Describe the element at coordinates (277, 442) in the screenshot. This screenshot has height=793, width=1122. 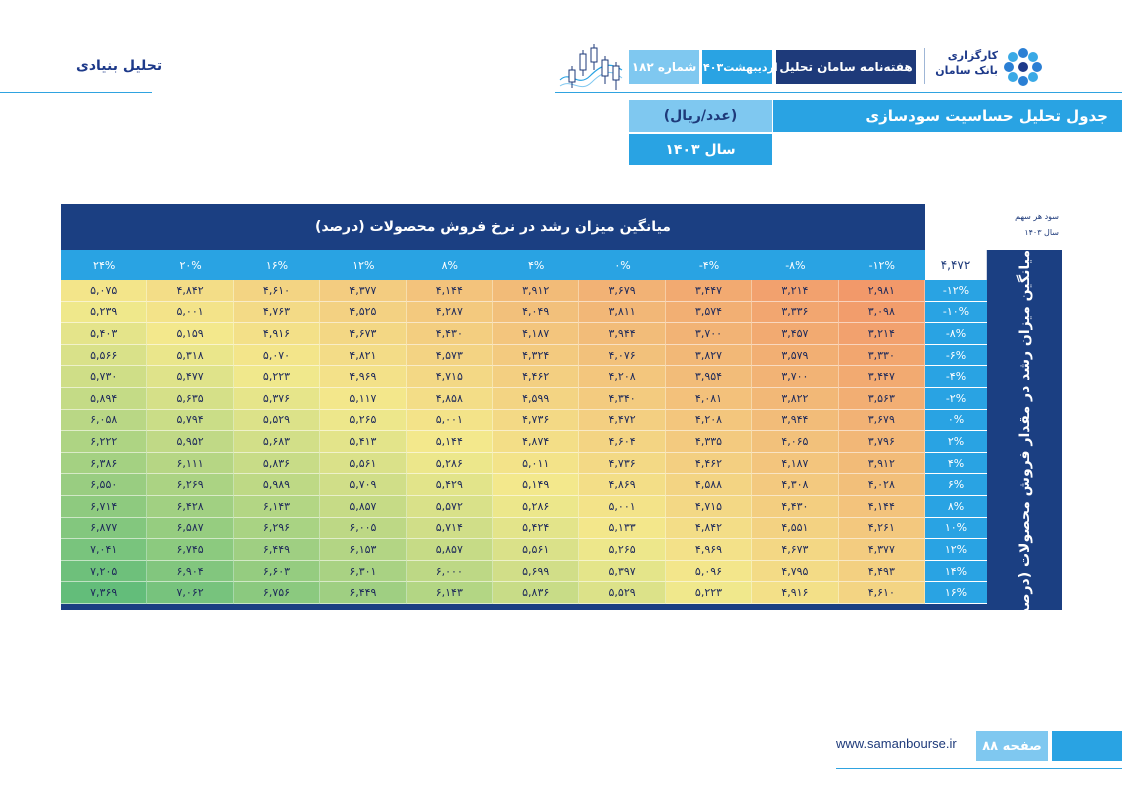
I see `table-cell: ۵,۶۸۳` at that location.